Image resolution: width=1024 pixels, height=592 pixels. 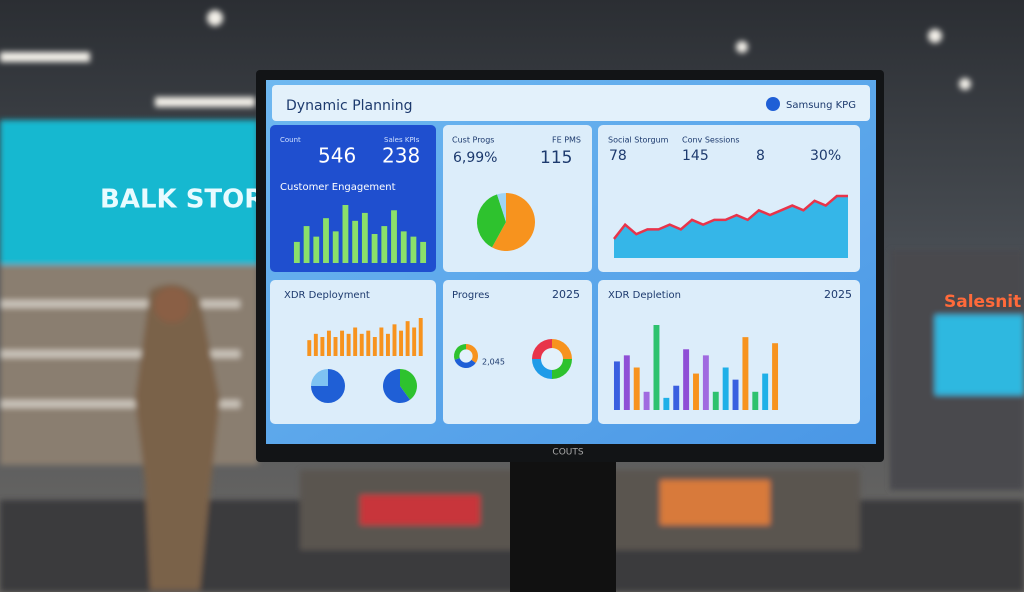 What do you see at coordinates (773, 104) in the screenshot?
I see `badge-icon` at bounding box center [773, 104].